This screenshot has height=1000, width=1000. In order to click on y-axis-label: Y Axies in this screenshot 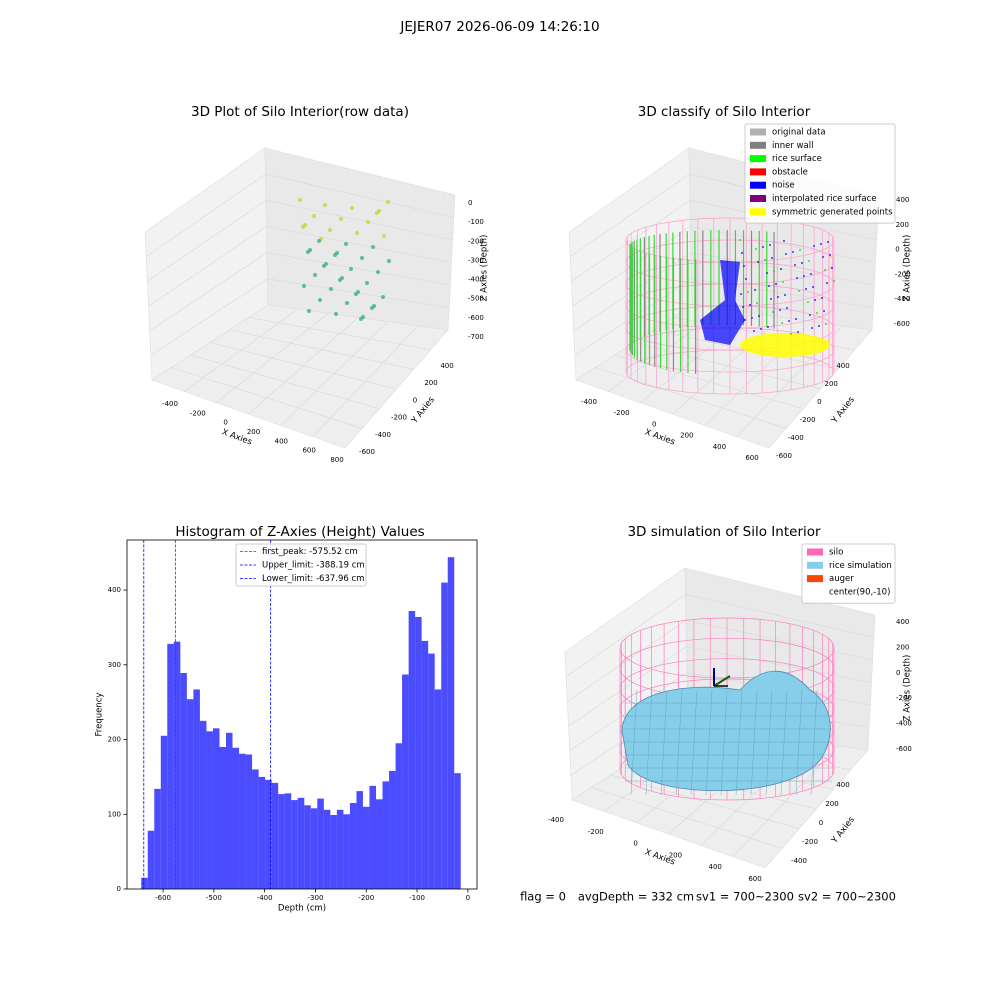, I will do `click(843, 411)`.